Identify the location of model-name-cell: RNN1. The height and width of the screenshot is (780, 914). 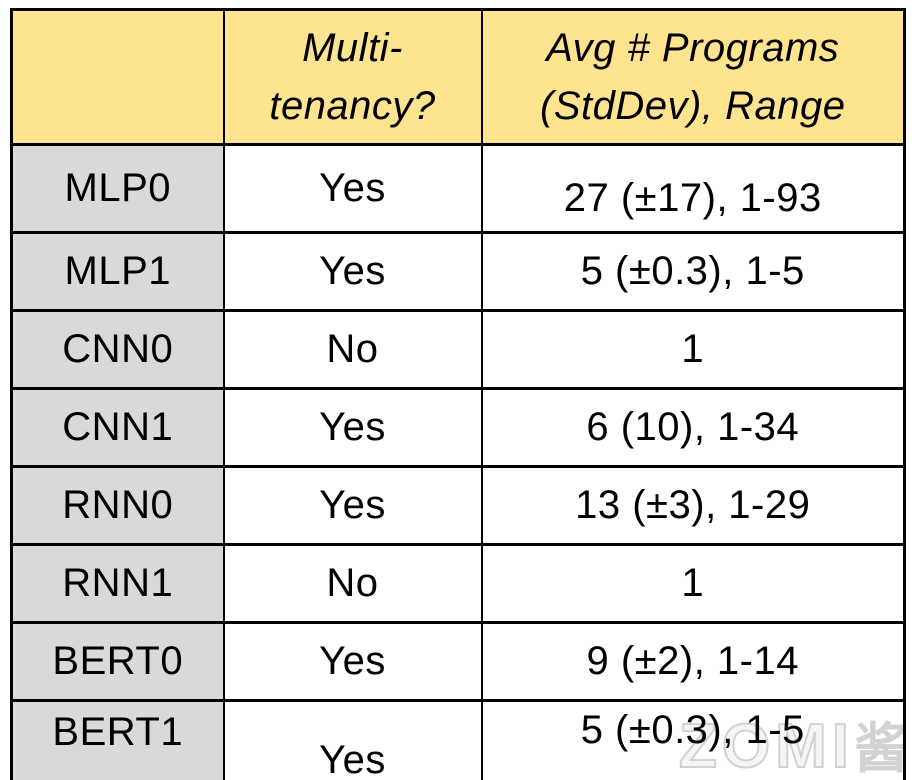
(117, 583).